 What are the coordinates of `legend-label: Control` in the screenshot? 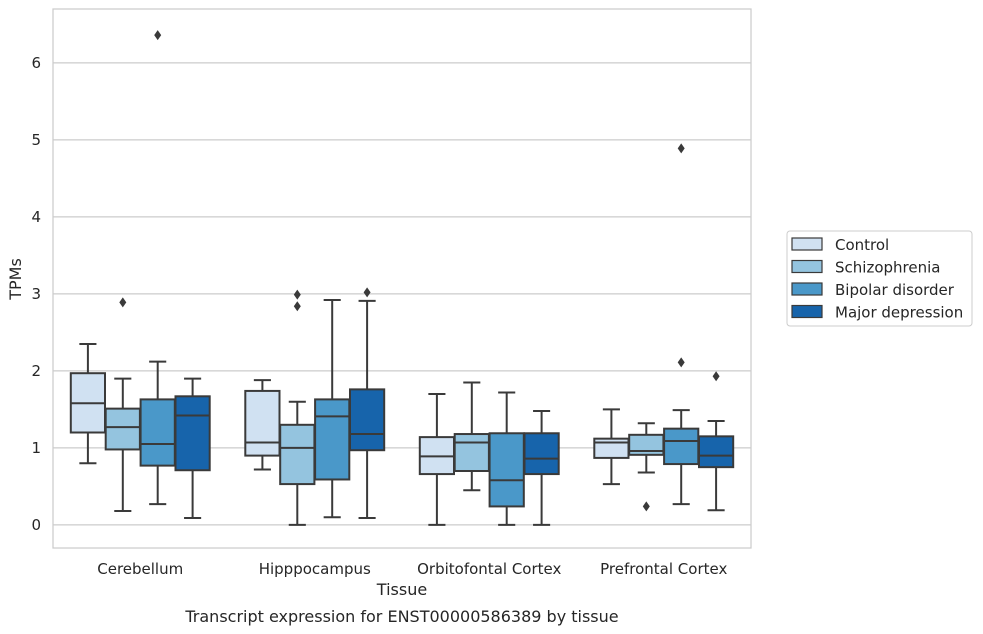 It's located at (862, 245).